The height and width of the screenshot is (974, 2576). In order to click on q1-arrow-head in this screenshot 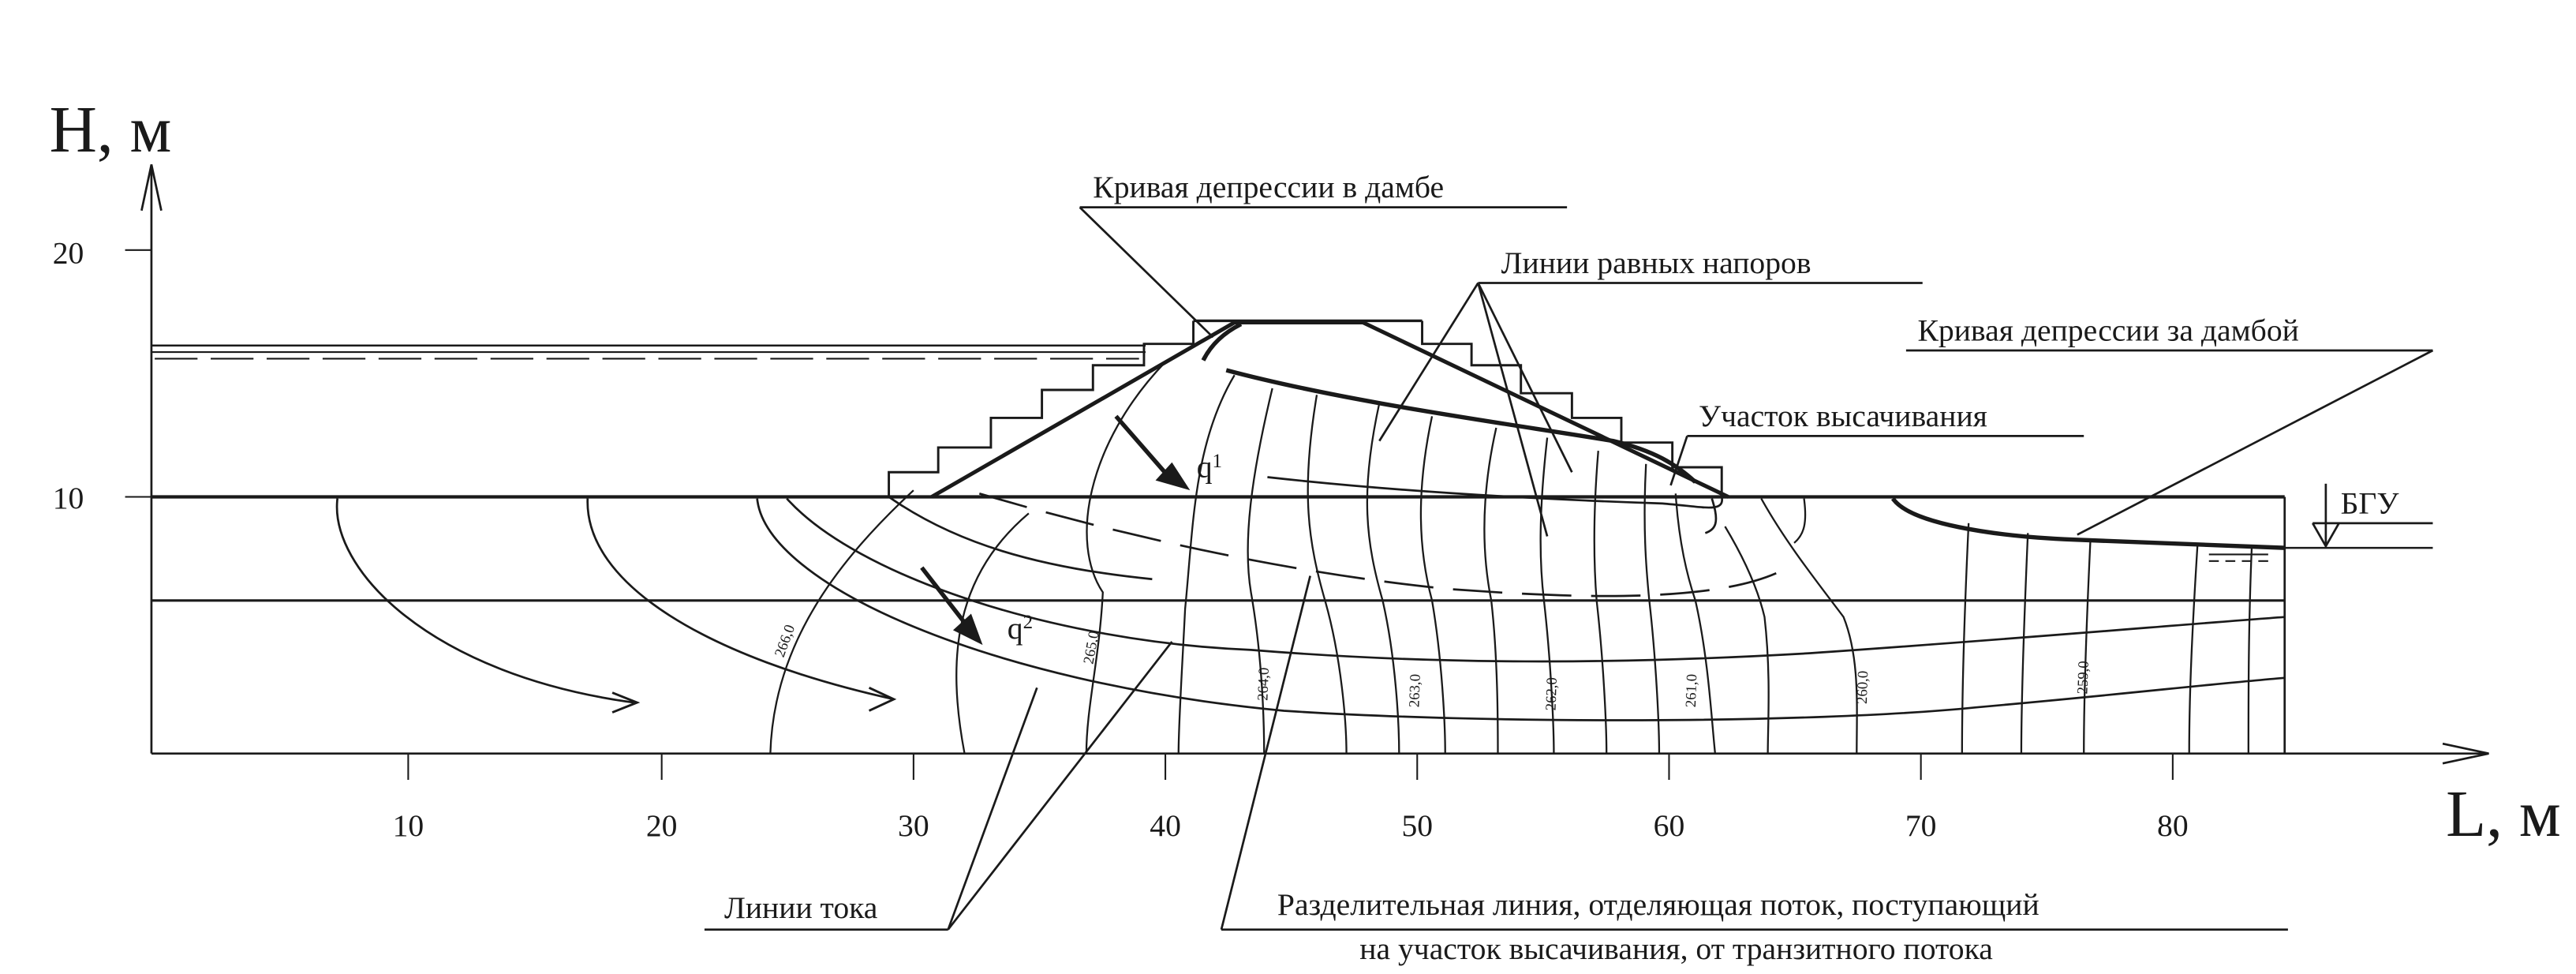, I will do `click(1173, 476)`.